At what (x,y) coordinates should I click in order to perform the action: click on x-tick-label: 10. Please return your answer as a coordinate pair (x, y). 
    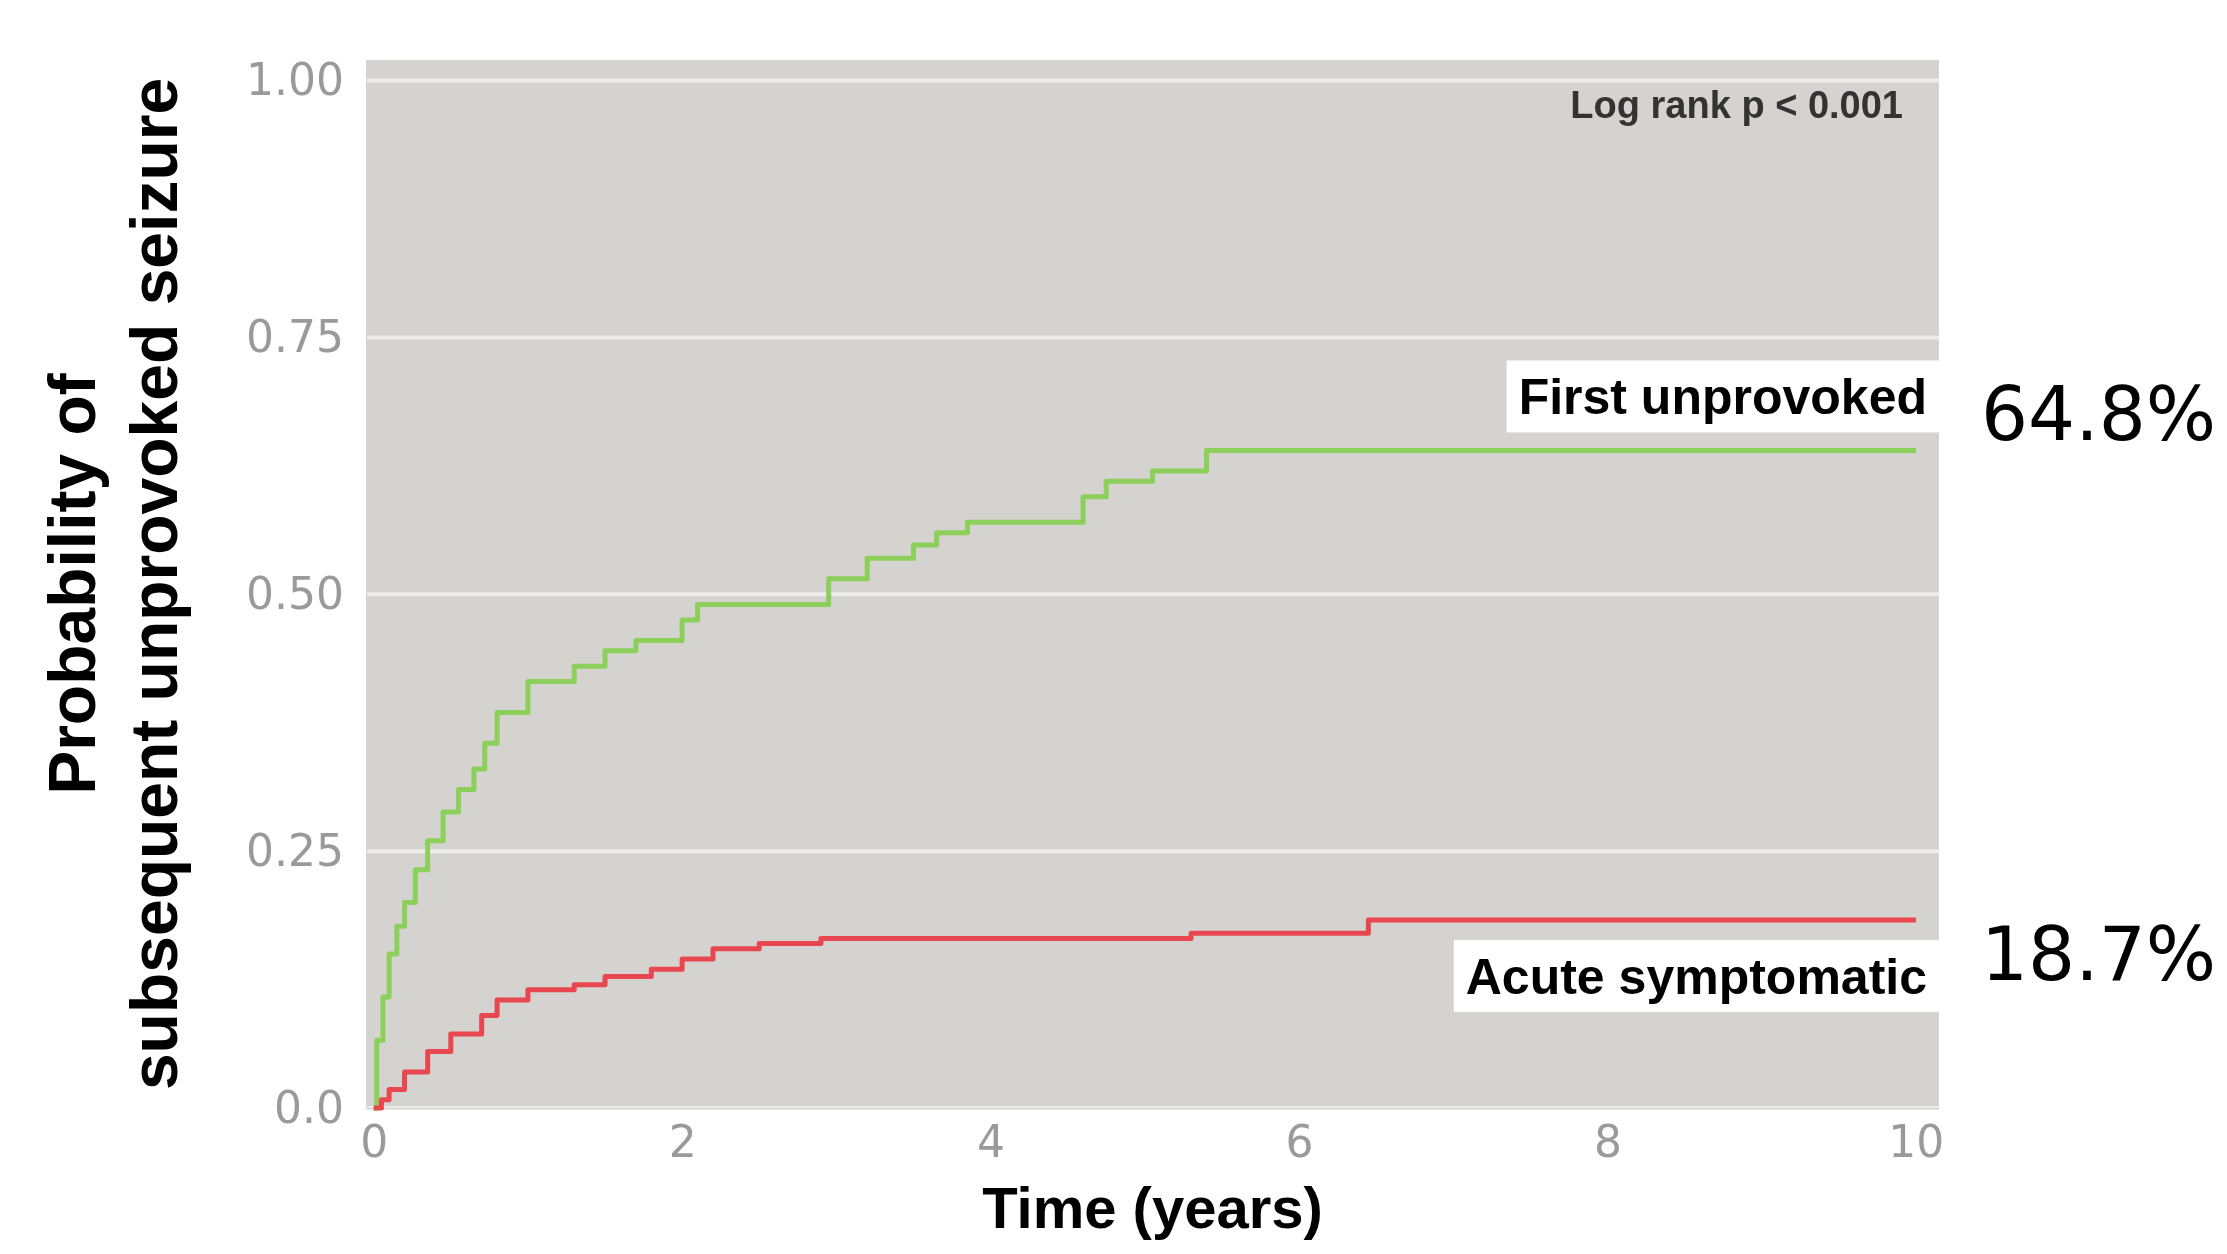
    Looking at the image, I should click on (1916, 1142).